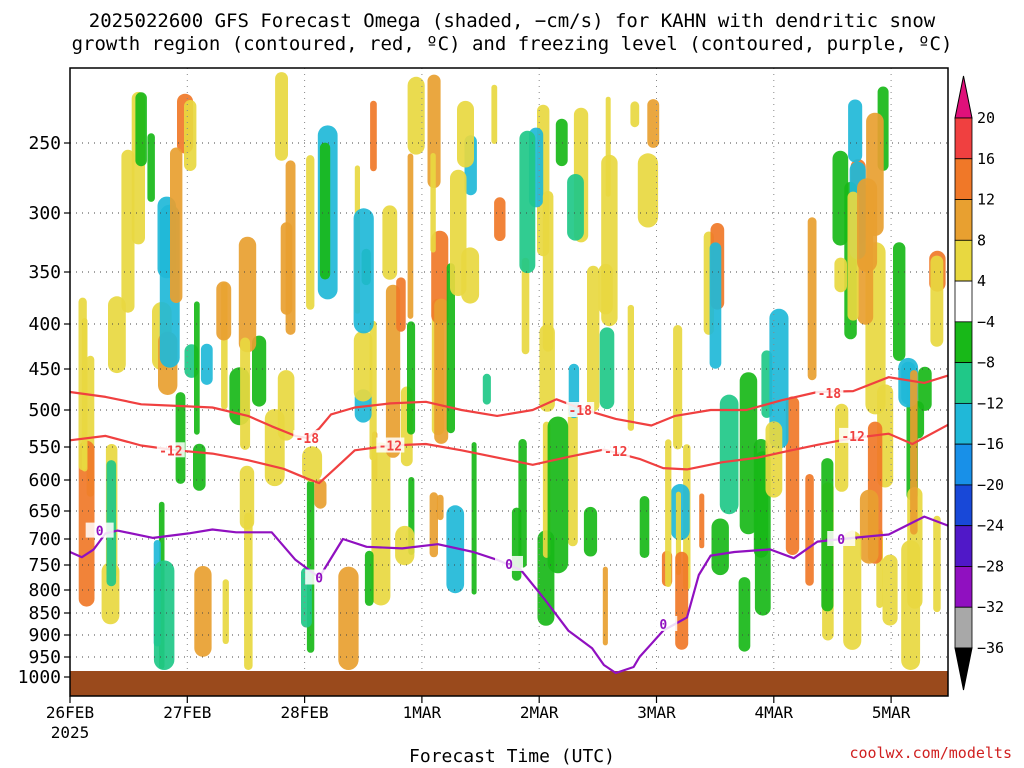  I want to click on x-tick-sublabel: 2025, so click(70, 732).